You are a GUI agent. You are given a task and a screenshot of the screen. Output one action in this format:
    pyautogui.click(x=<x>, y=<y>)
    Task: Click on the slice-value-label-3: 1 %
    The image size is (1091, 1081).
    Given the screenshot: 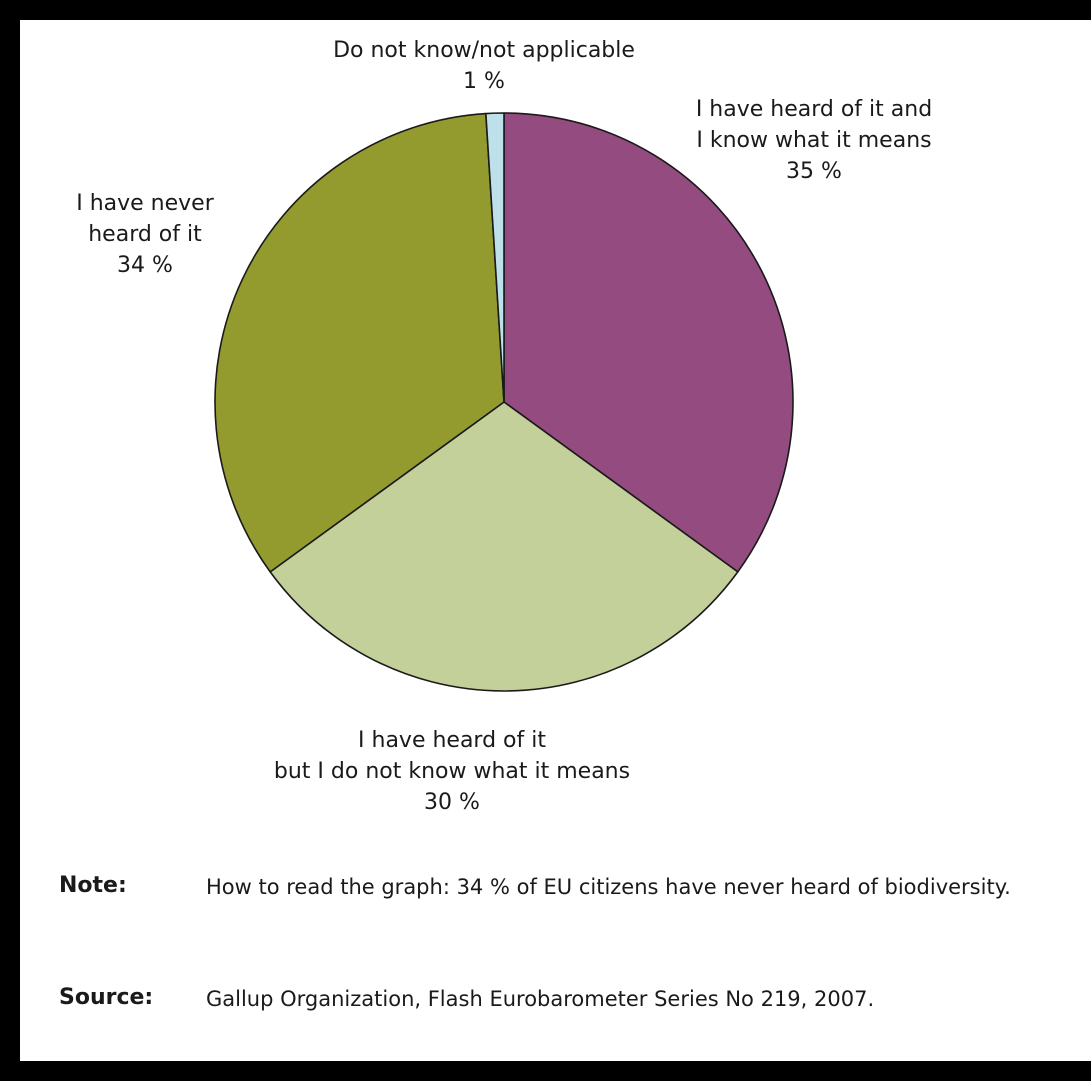 What is the action you would take?
    pyautogui.click(x=484, y=81)
    